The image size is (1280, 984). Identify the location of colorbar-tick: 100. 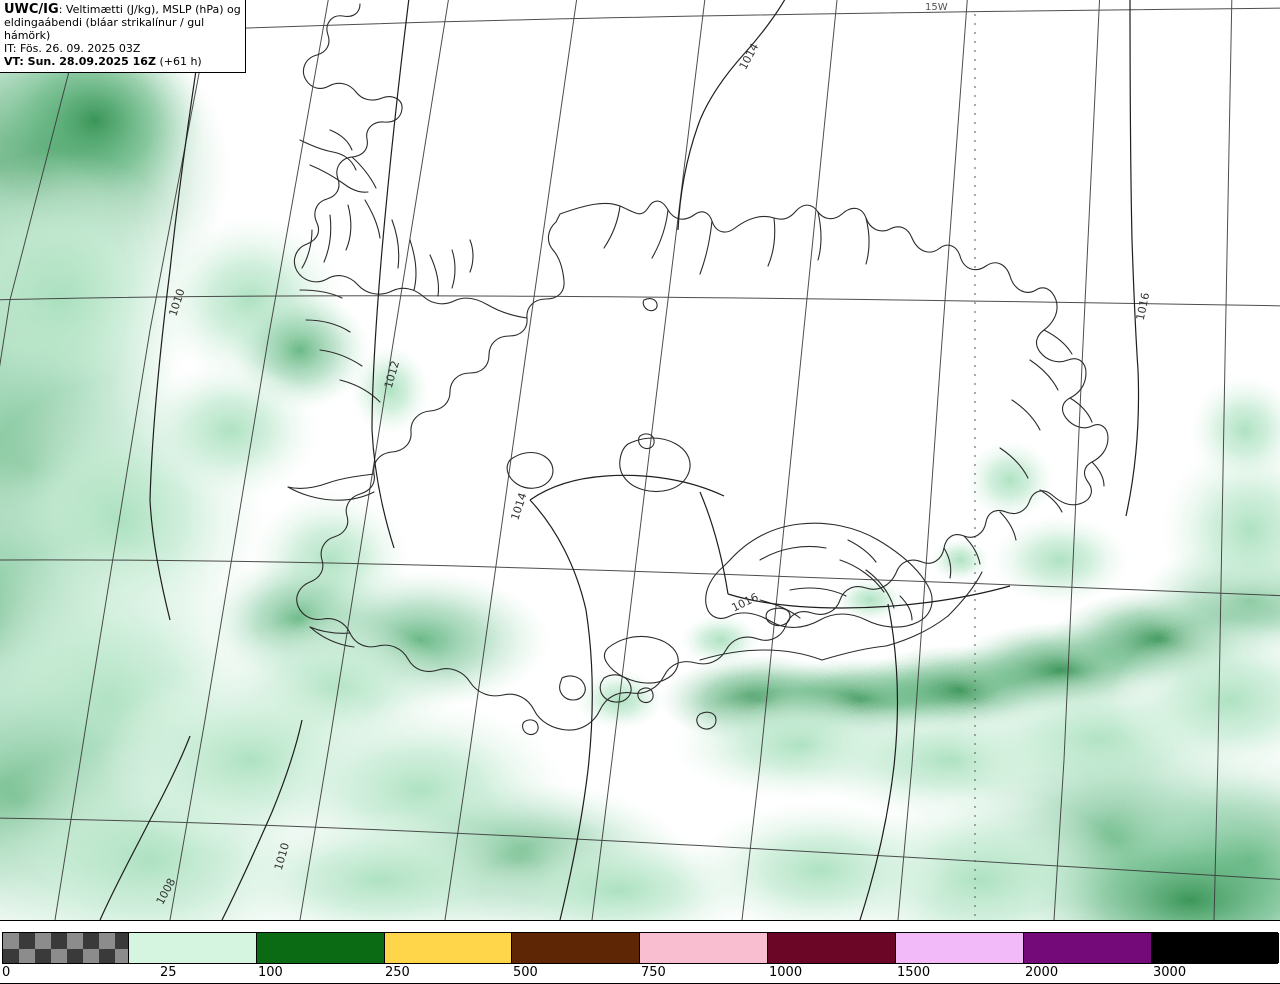
(270, 972).